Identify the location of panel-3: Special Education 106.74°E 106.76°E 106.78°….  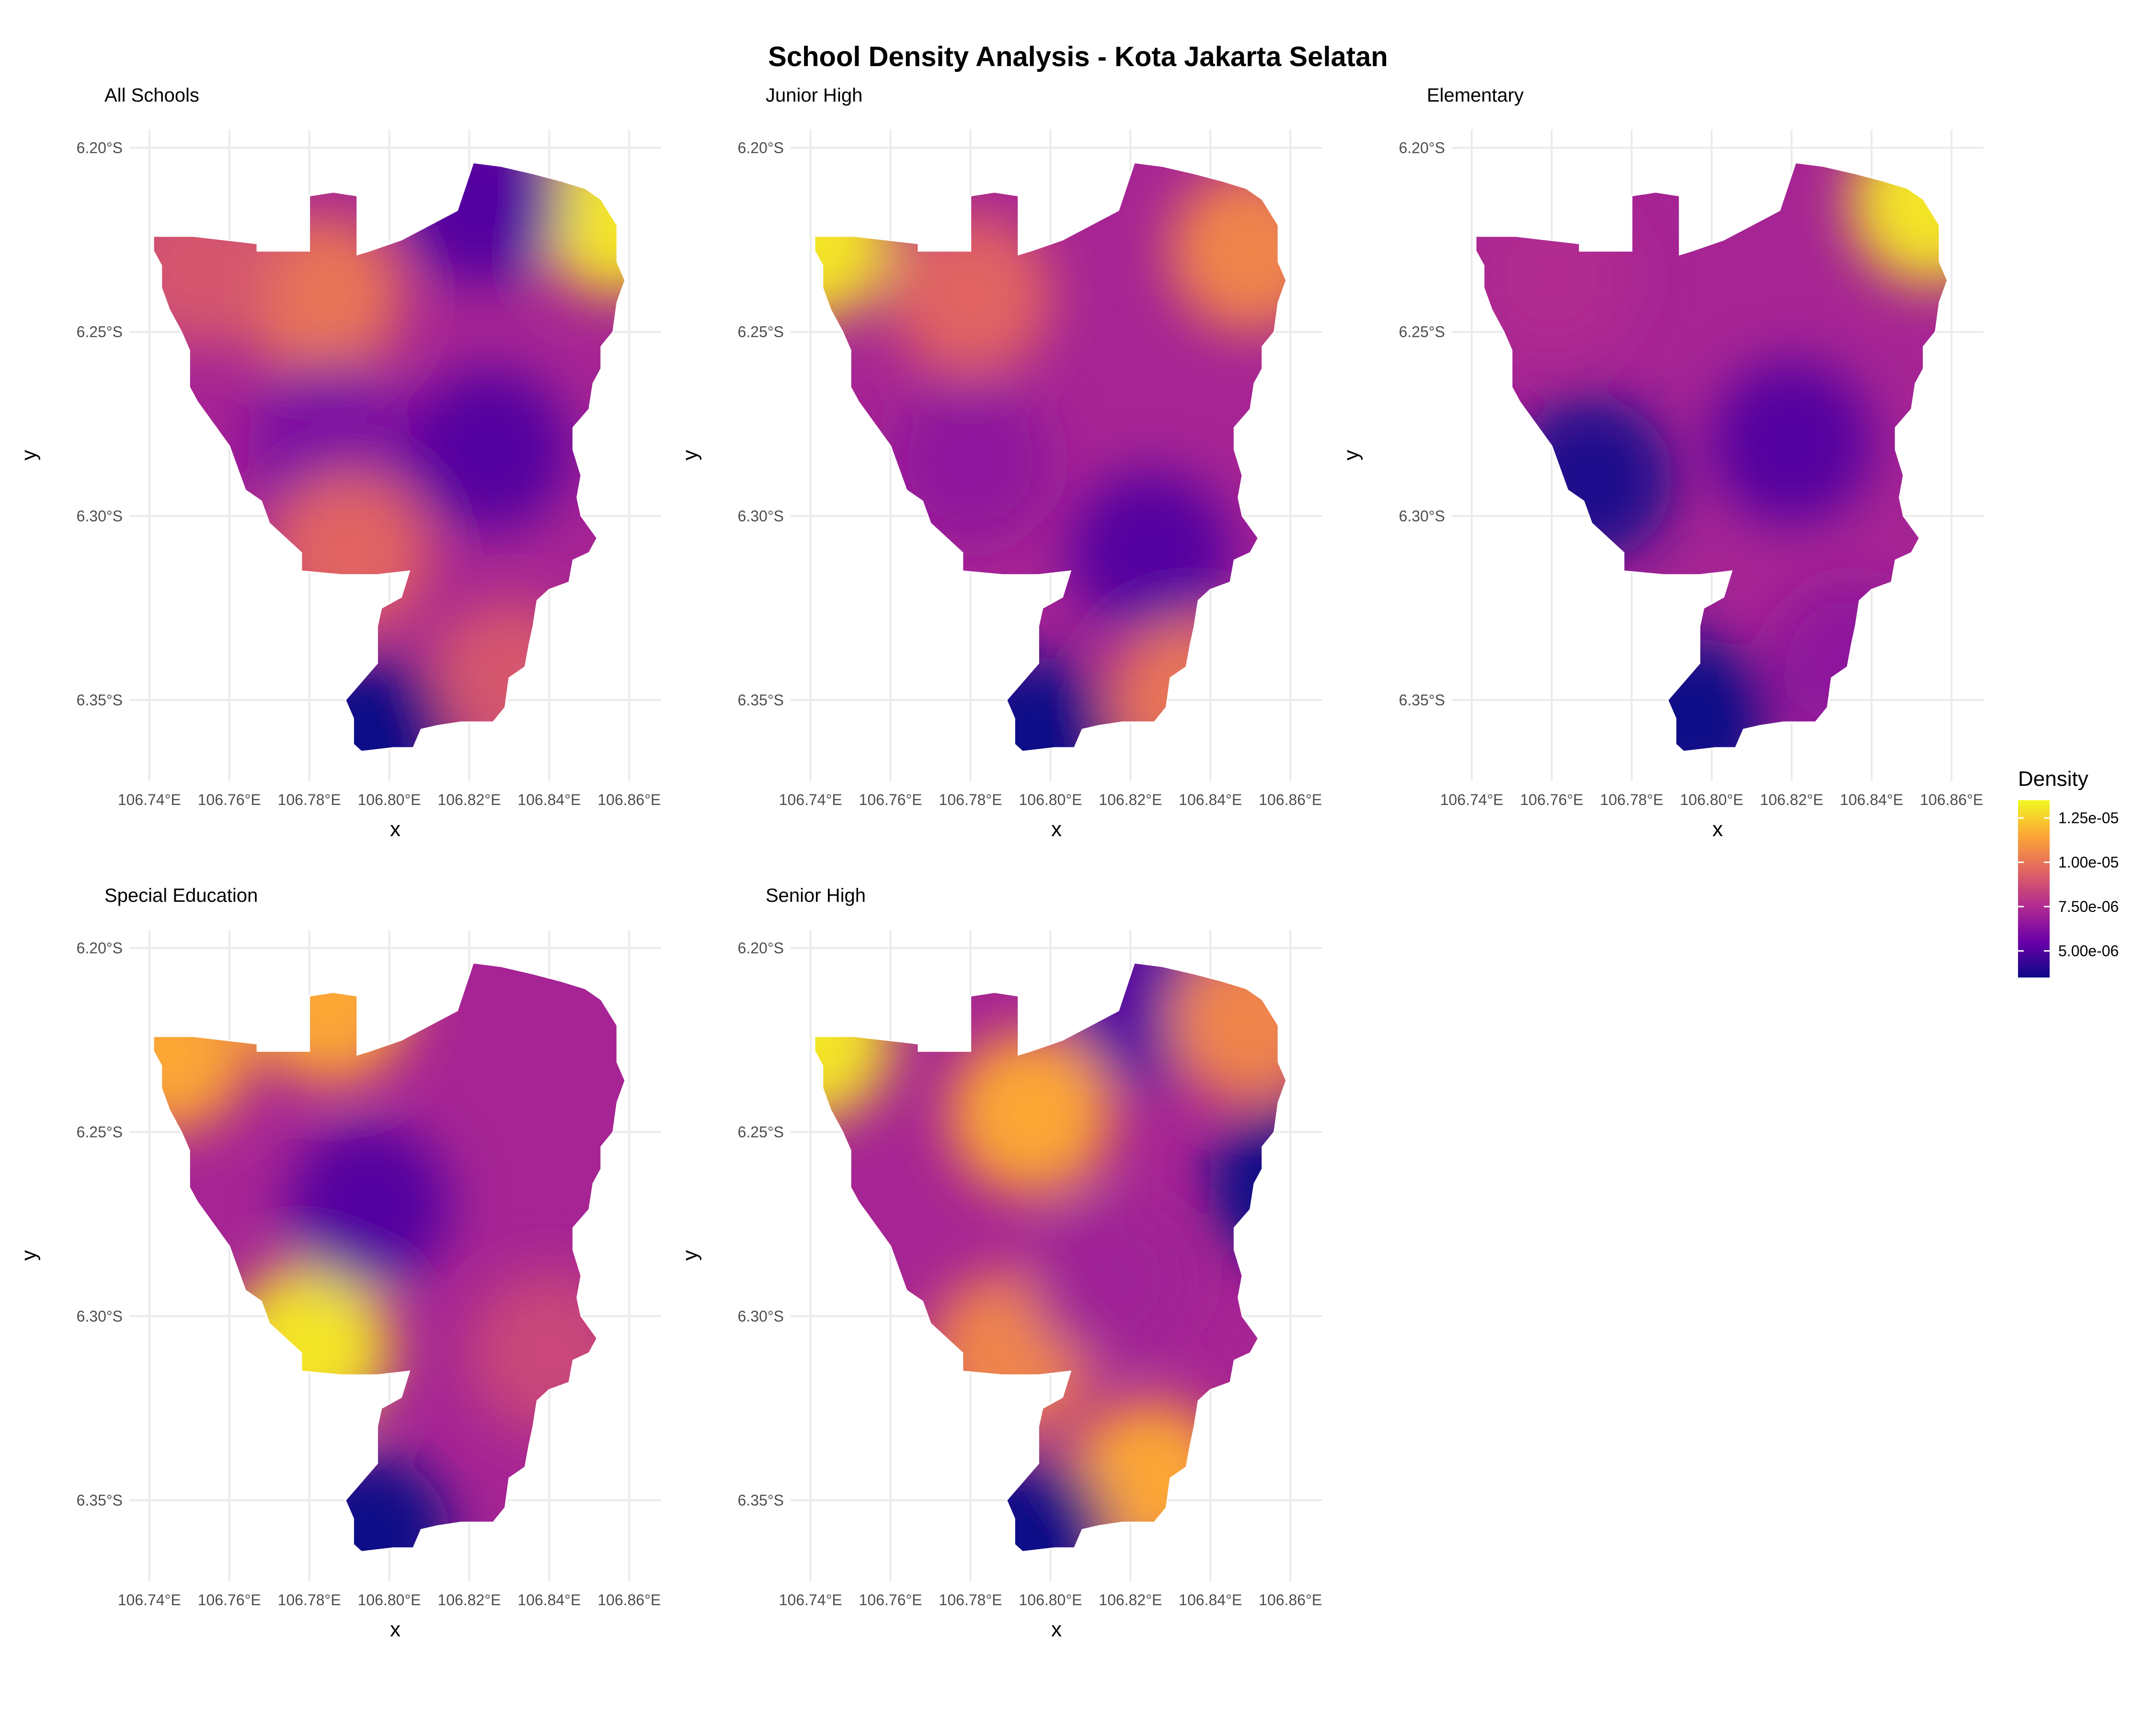
(339, 1263).